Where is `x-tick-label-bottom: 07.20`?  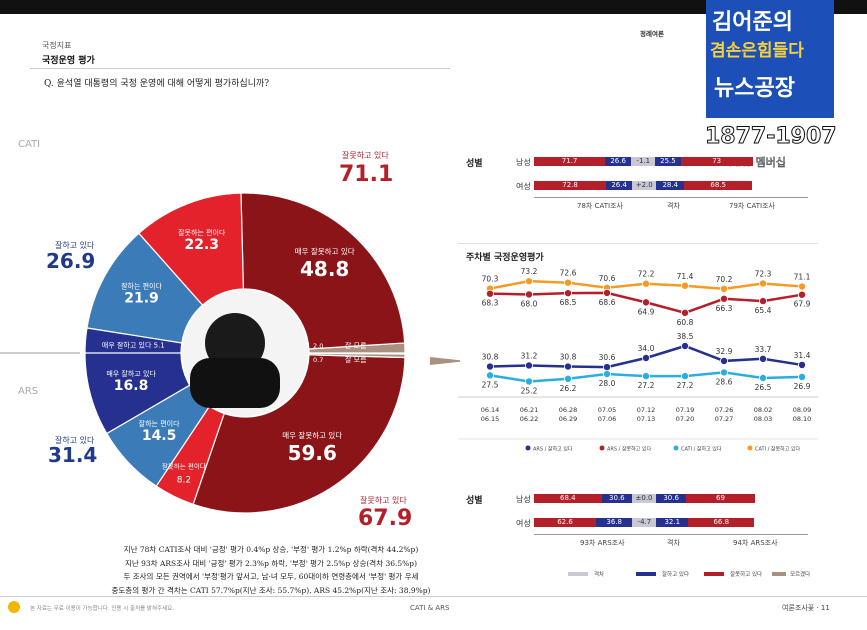
x-tick-label-bottom: 07.20 is located at coordinates (685, 419).